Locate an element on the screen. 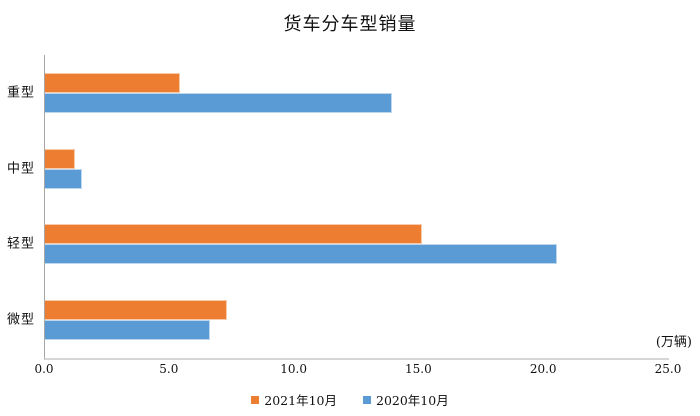  category-label: 轻型 is located at coordinates (20, 244).